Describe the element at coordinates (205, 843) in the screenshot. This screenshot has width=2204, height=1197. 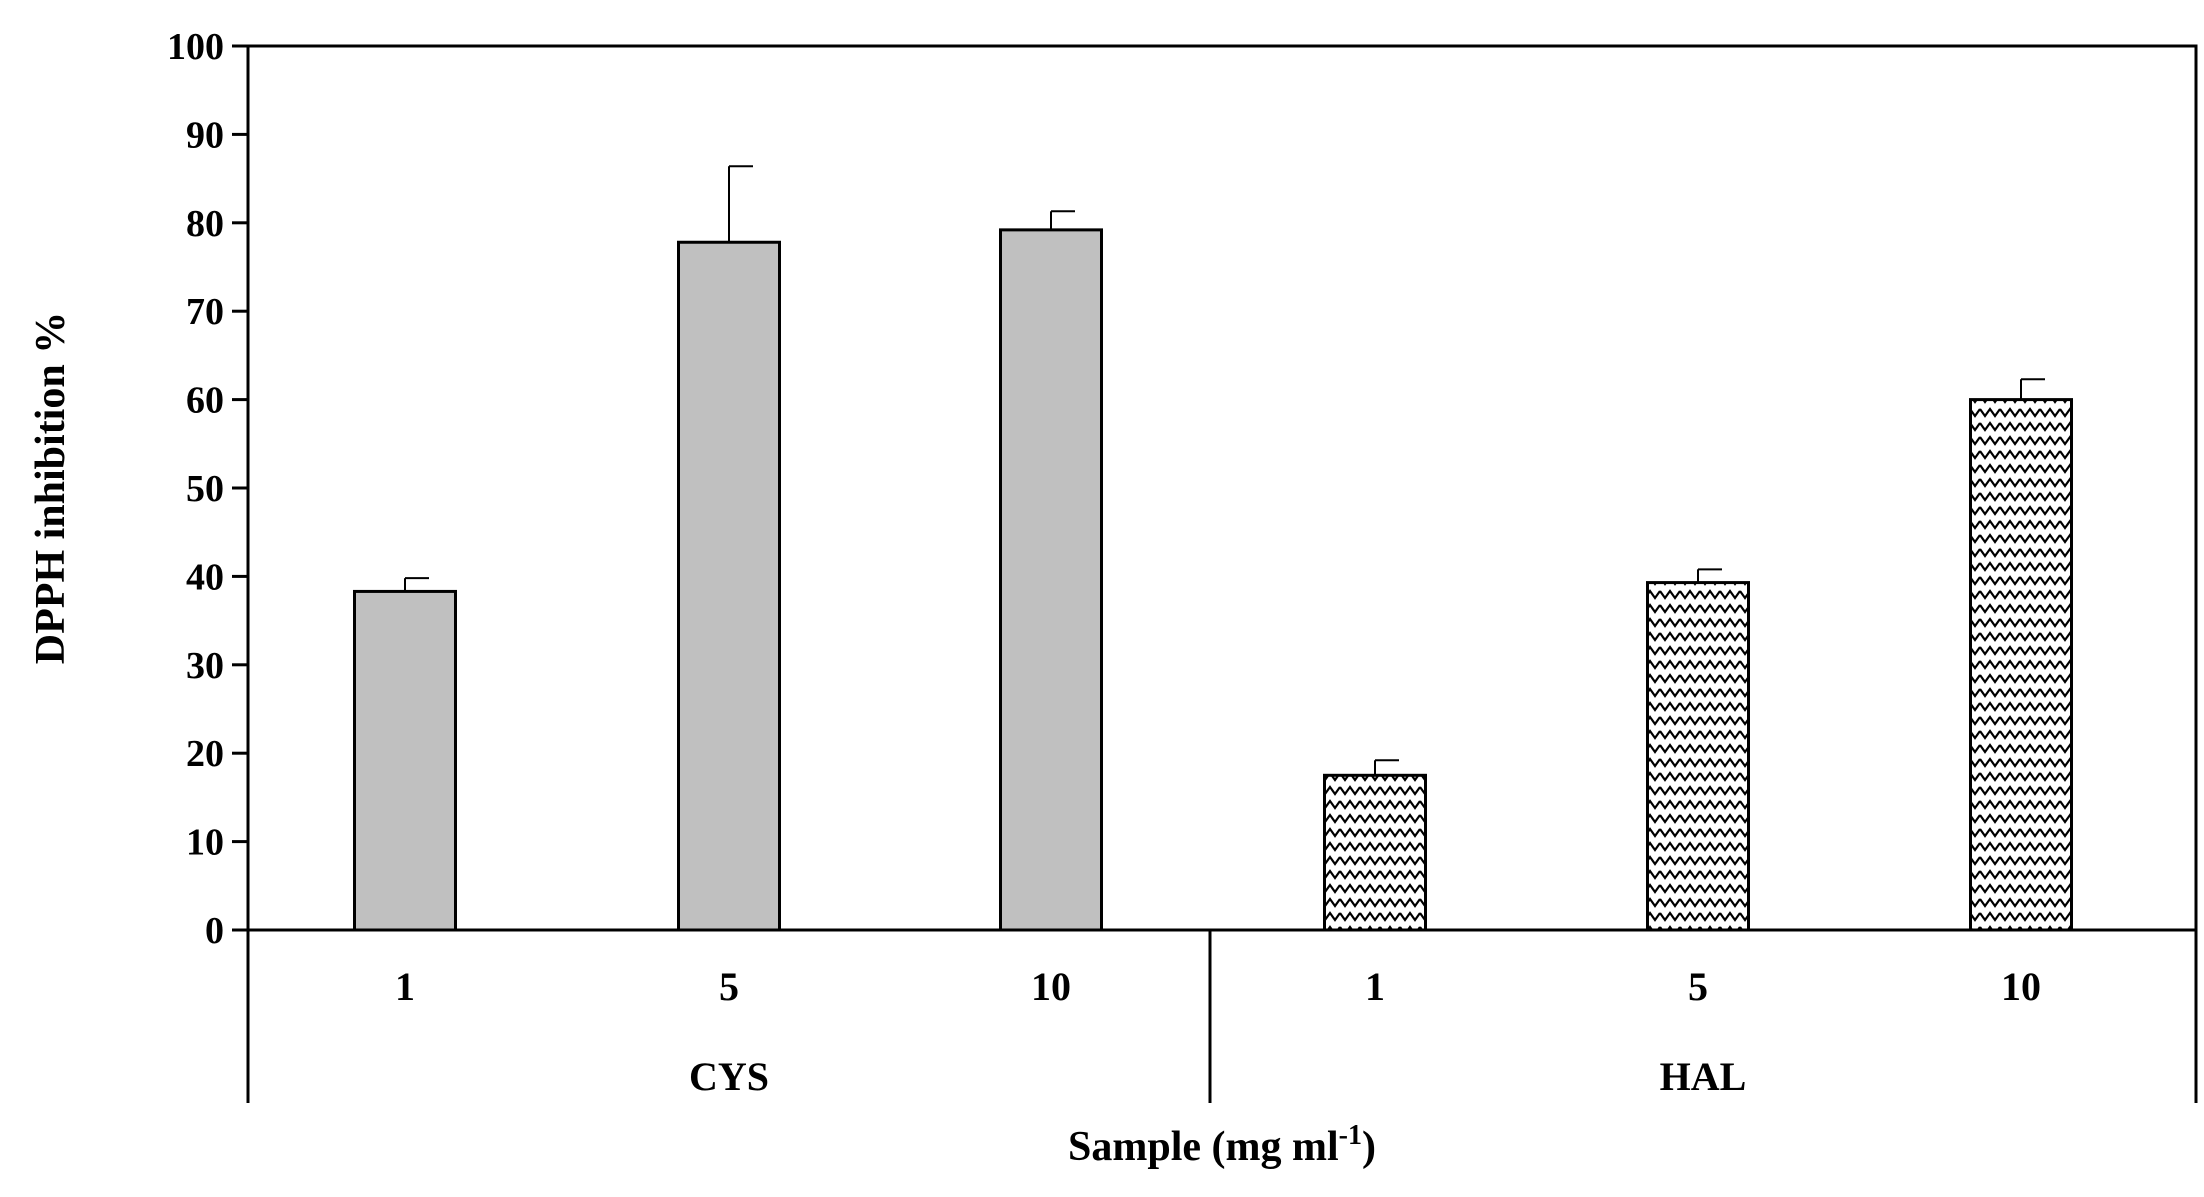
I see `y-tick-label: 10` at that location.